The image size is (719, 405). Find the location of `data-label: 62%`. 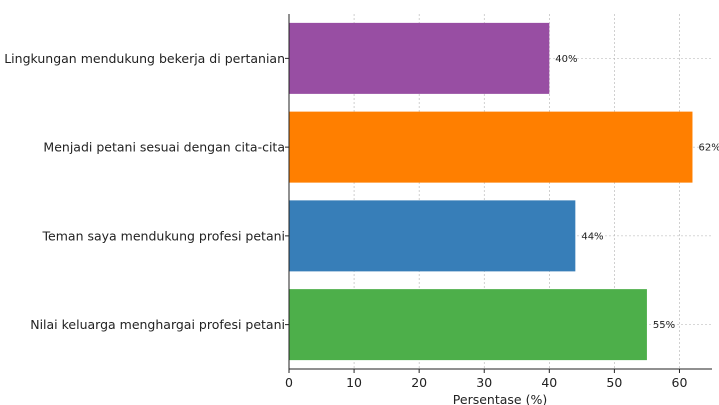

data-label: 62% is located at coordinates (708, 148).